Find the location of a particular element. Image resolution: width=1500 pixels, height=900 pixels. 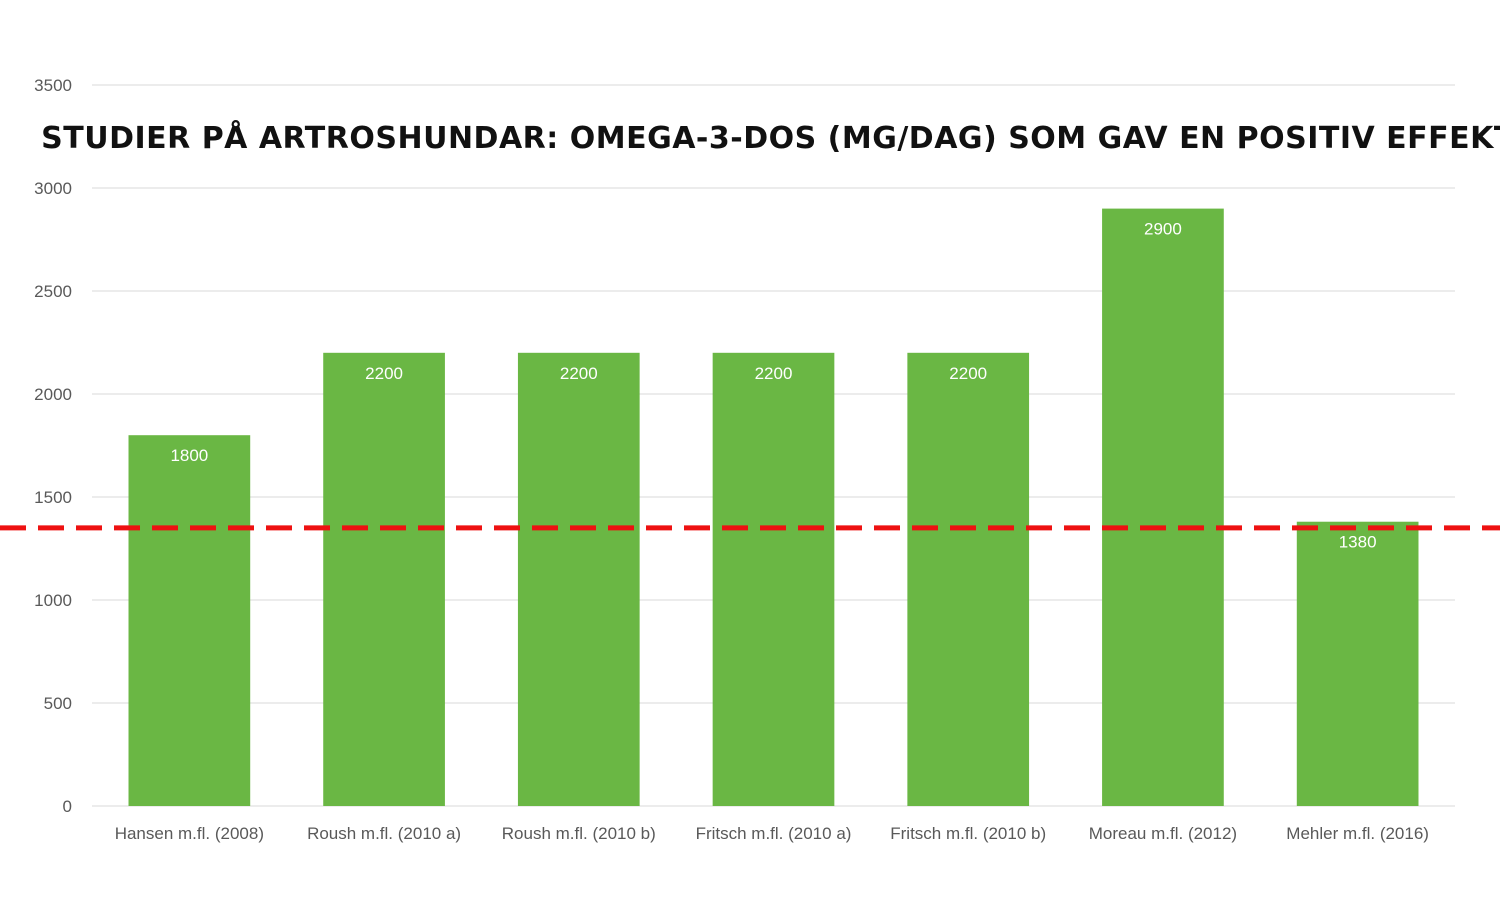

data-label: 2900 is located at coordinates (1163, 229).